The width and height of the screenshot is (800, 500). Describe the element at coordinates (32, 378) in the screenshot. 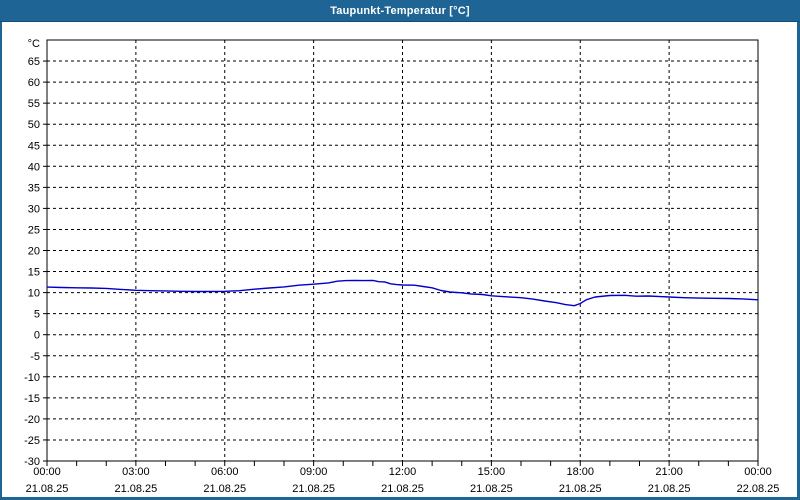

I see `y-tick-label: -10` at that location.